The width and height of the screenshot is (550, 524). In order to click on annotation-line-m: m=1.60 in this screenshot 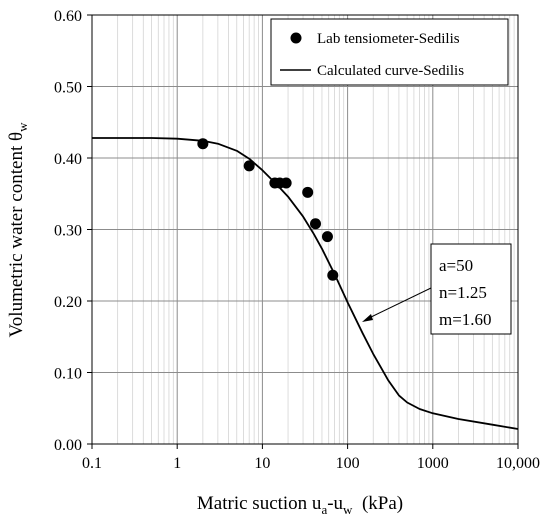, I will do `click(465, 319)`.